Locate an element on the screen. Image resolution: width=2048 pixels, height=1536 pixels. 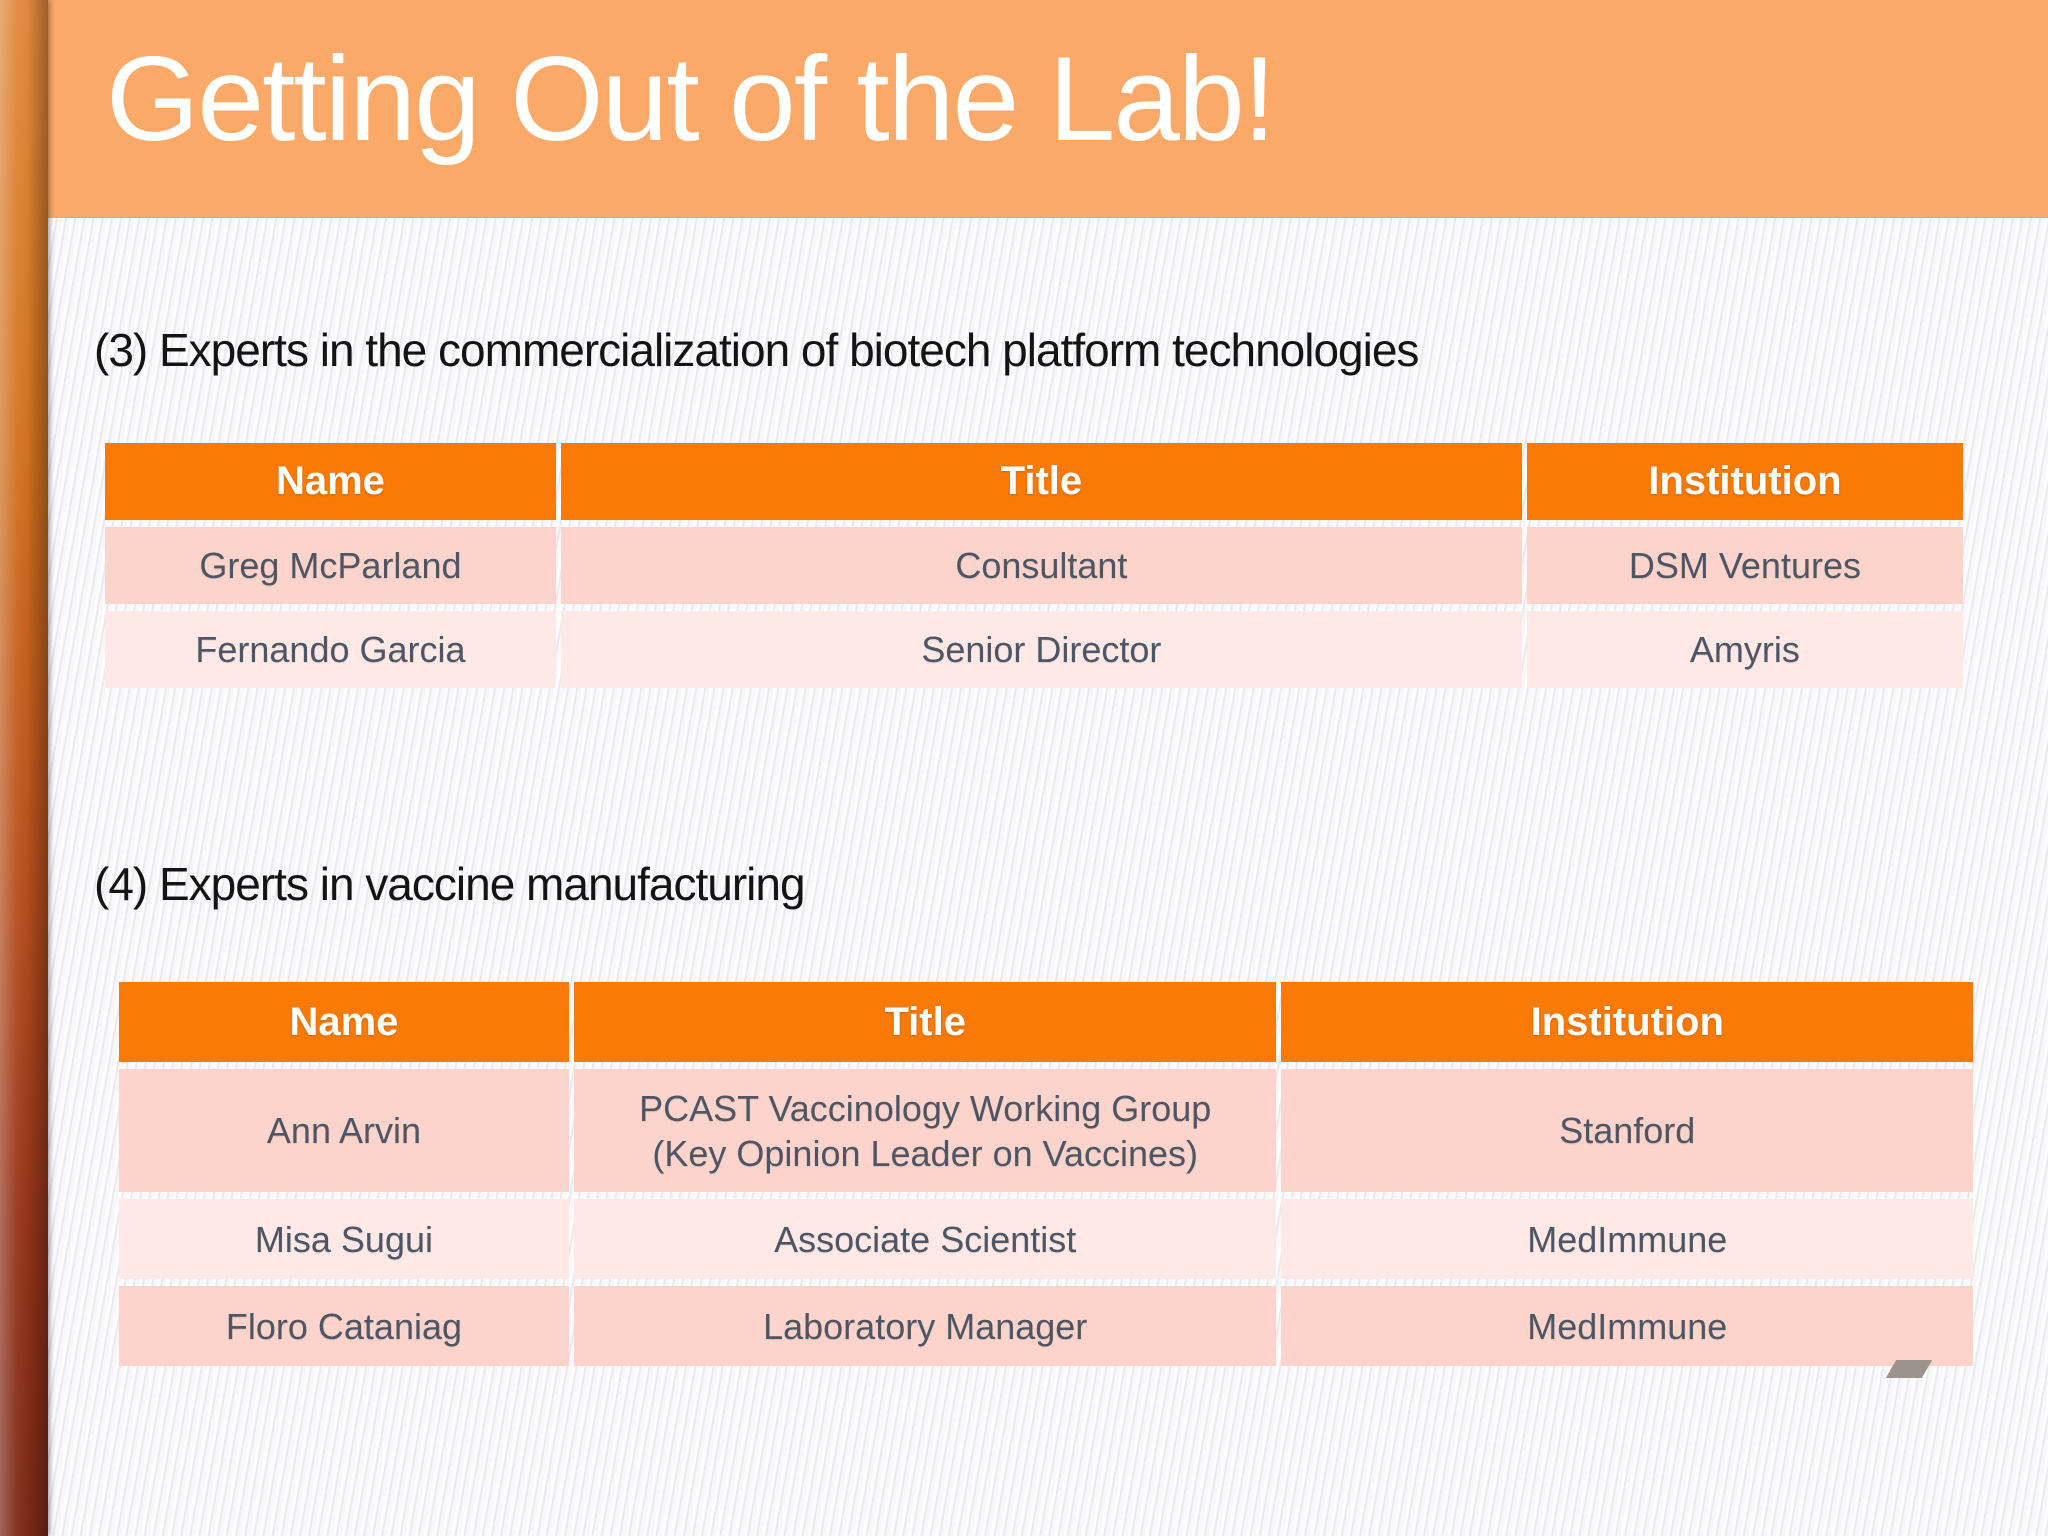
table-row: Greg McParland Consultant DSM Ventures is located at coordinates (1034, 565).